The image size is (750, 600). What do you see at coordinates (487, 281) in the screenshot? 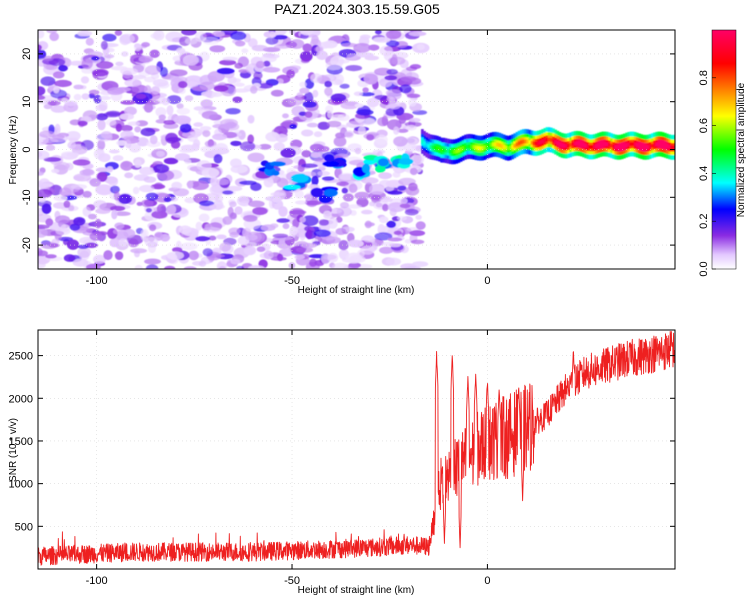
I see `x-tick-label: 0` at bounding box center [487, 281].